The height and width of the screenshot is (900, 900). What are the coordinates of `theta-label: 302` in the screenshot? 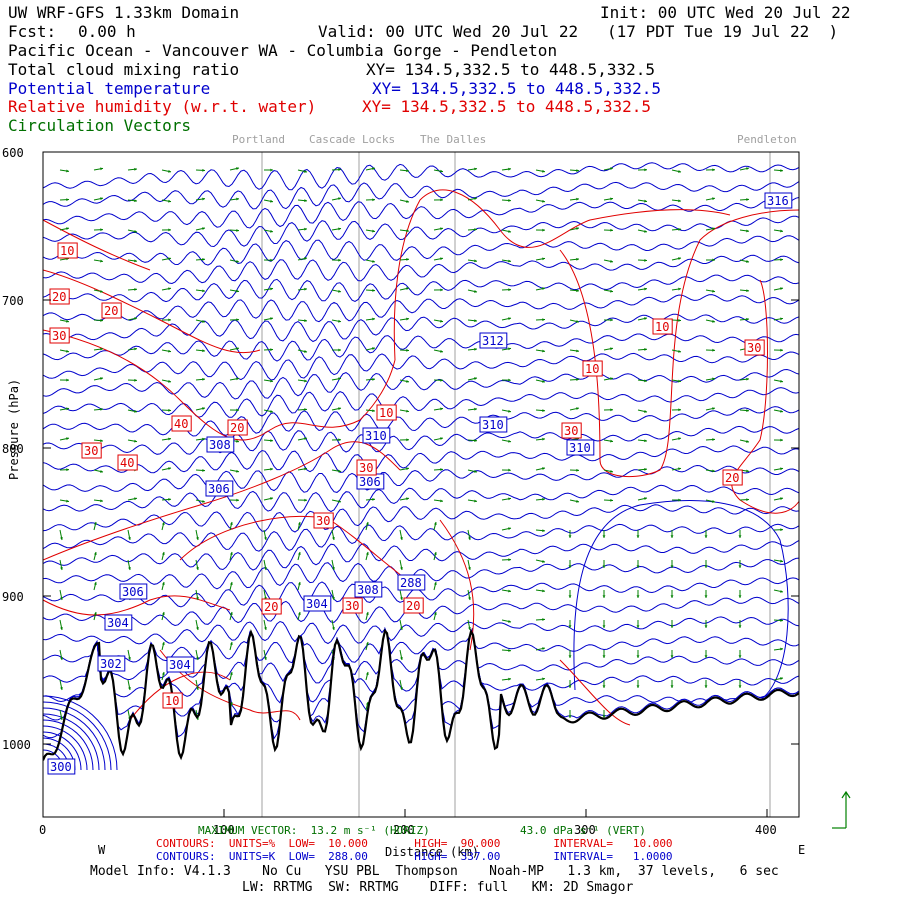 It's located at (111, 664).